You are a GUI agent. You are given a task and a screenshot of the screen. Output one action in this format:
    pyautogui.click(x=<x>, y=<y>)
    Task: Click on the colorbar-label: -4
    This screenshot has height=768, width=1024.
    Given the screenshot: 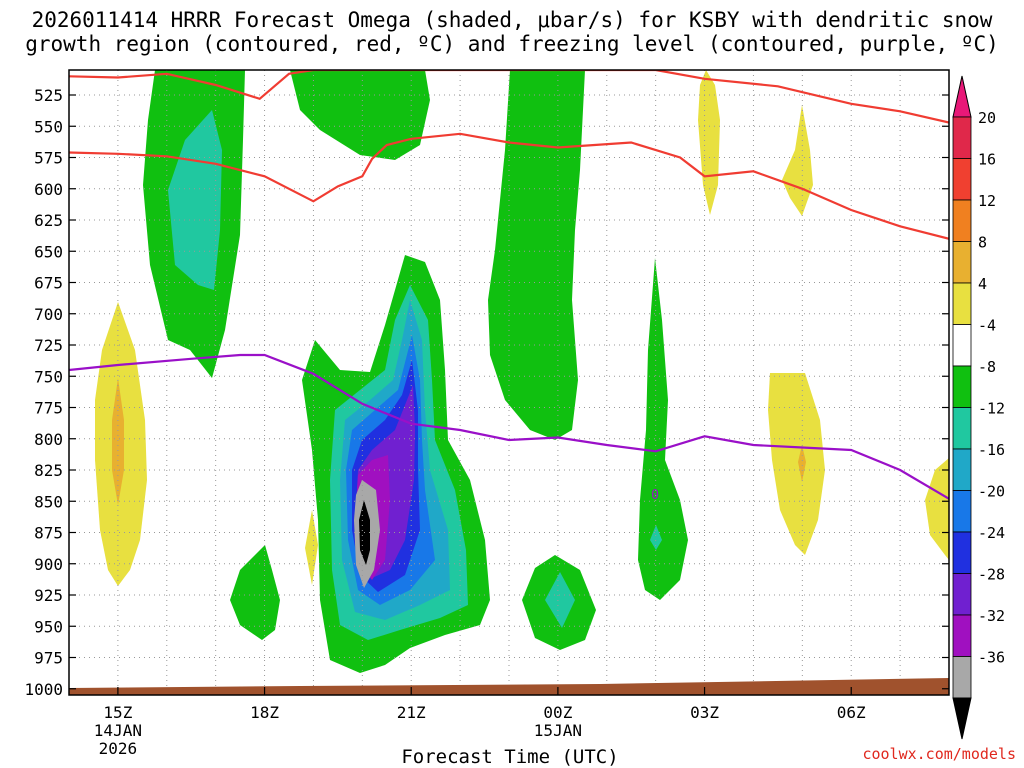 What is the action you would take?
    pyautogui.click(x=987, y=326)
    